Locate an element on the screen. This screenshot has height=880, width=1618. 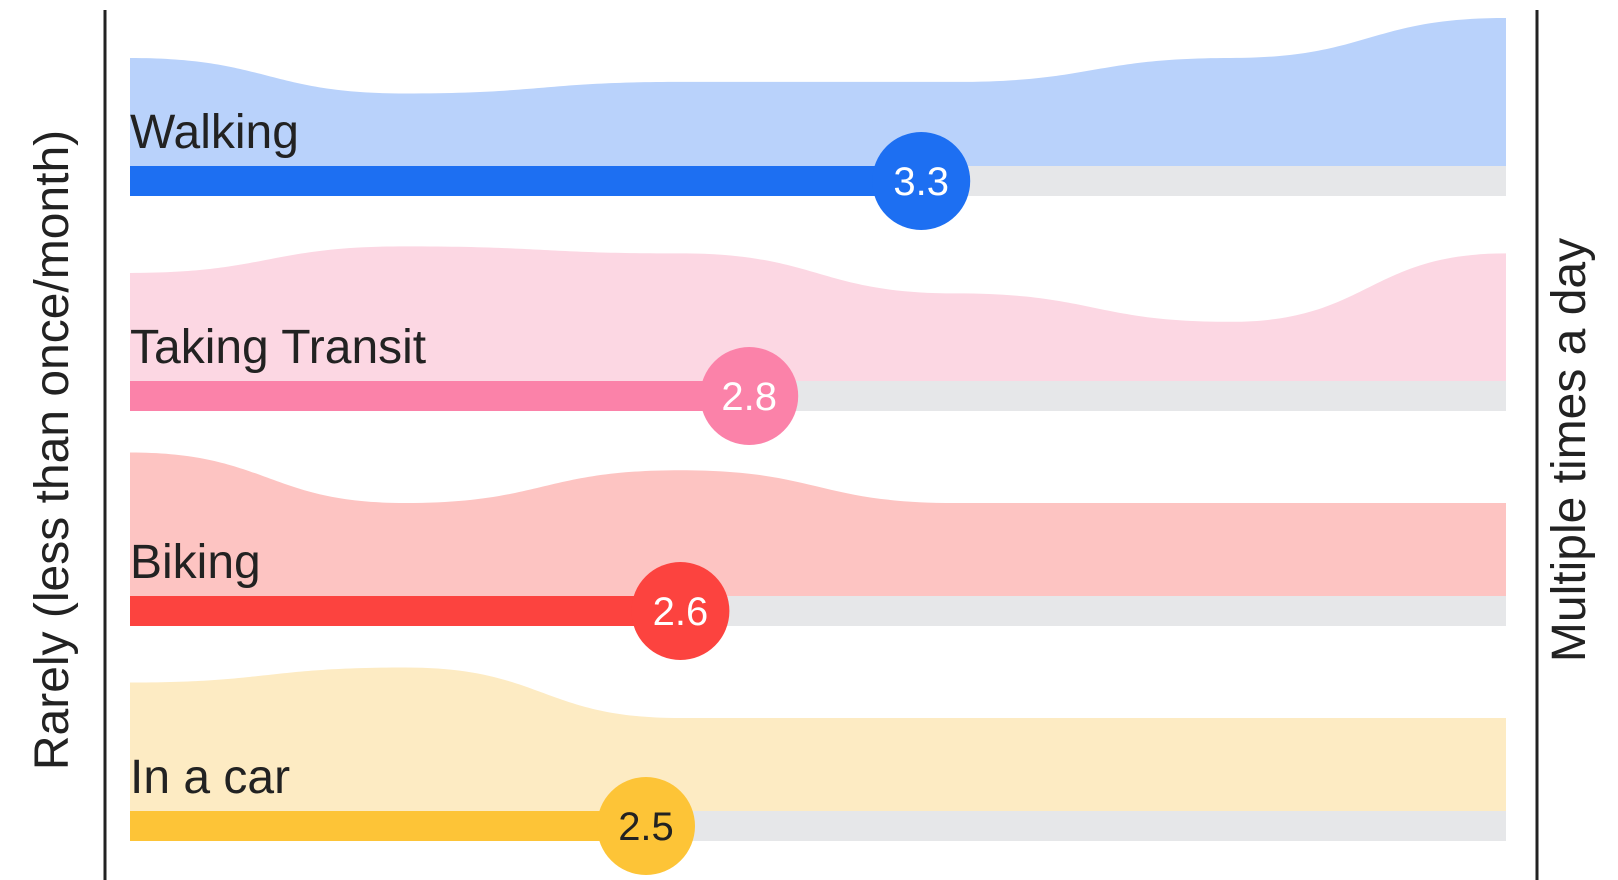
row-label-in-a-car: In a car is located at coordinates (210, 777).